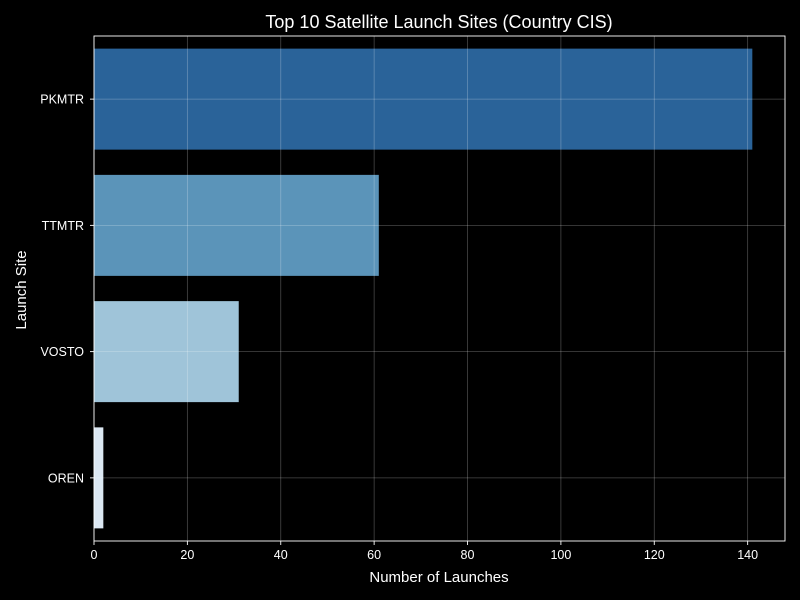  What do you see at coordinates (236, 225) in the screenshot?
I see `bar-ttmtr` at bounding box center [236, 225].